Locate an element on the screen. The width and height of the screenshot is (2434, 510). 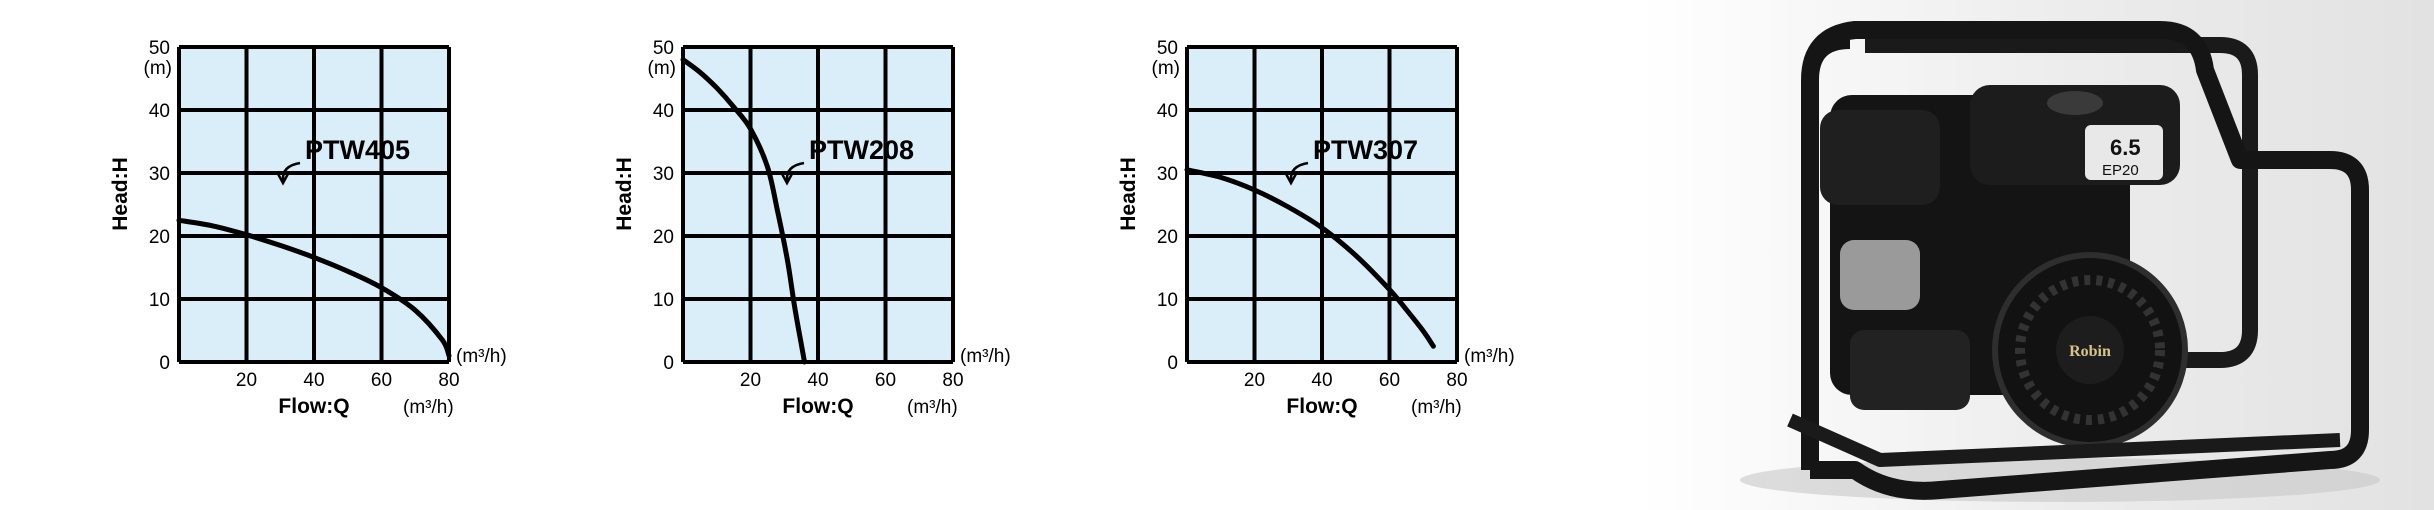
rear-frame is located at coordinates (2061, 202).